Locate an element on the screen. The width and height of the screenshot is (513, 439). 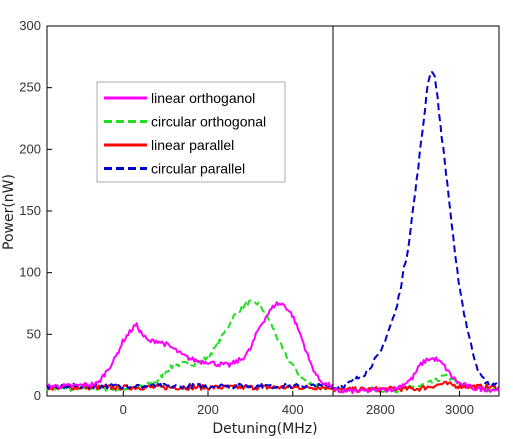
y-tick-label: 250 is located at coordinates (30, 87).